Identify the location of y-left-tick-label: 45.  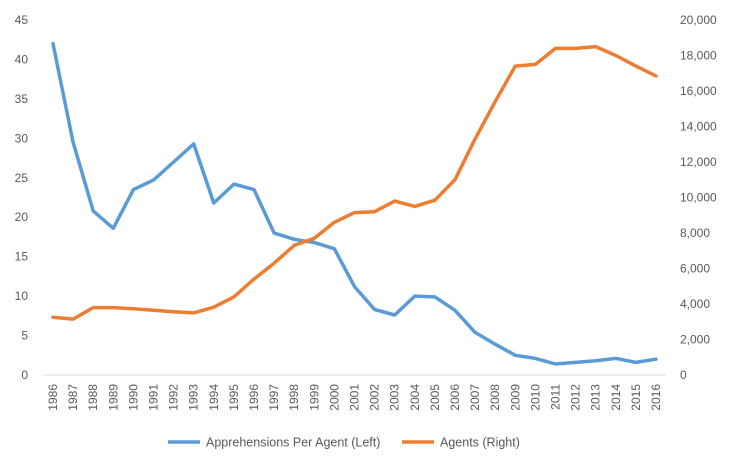
(22, 20).